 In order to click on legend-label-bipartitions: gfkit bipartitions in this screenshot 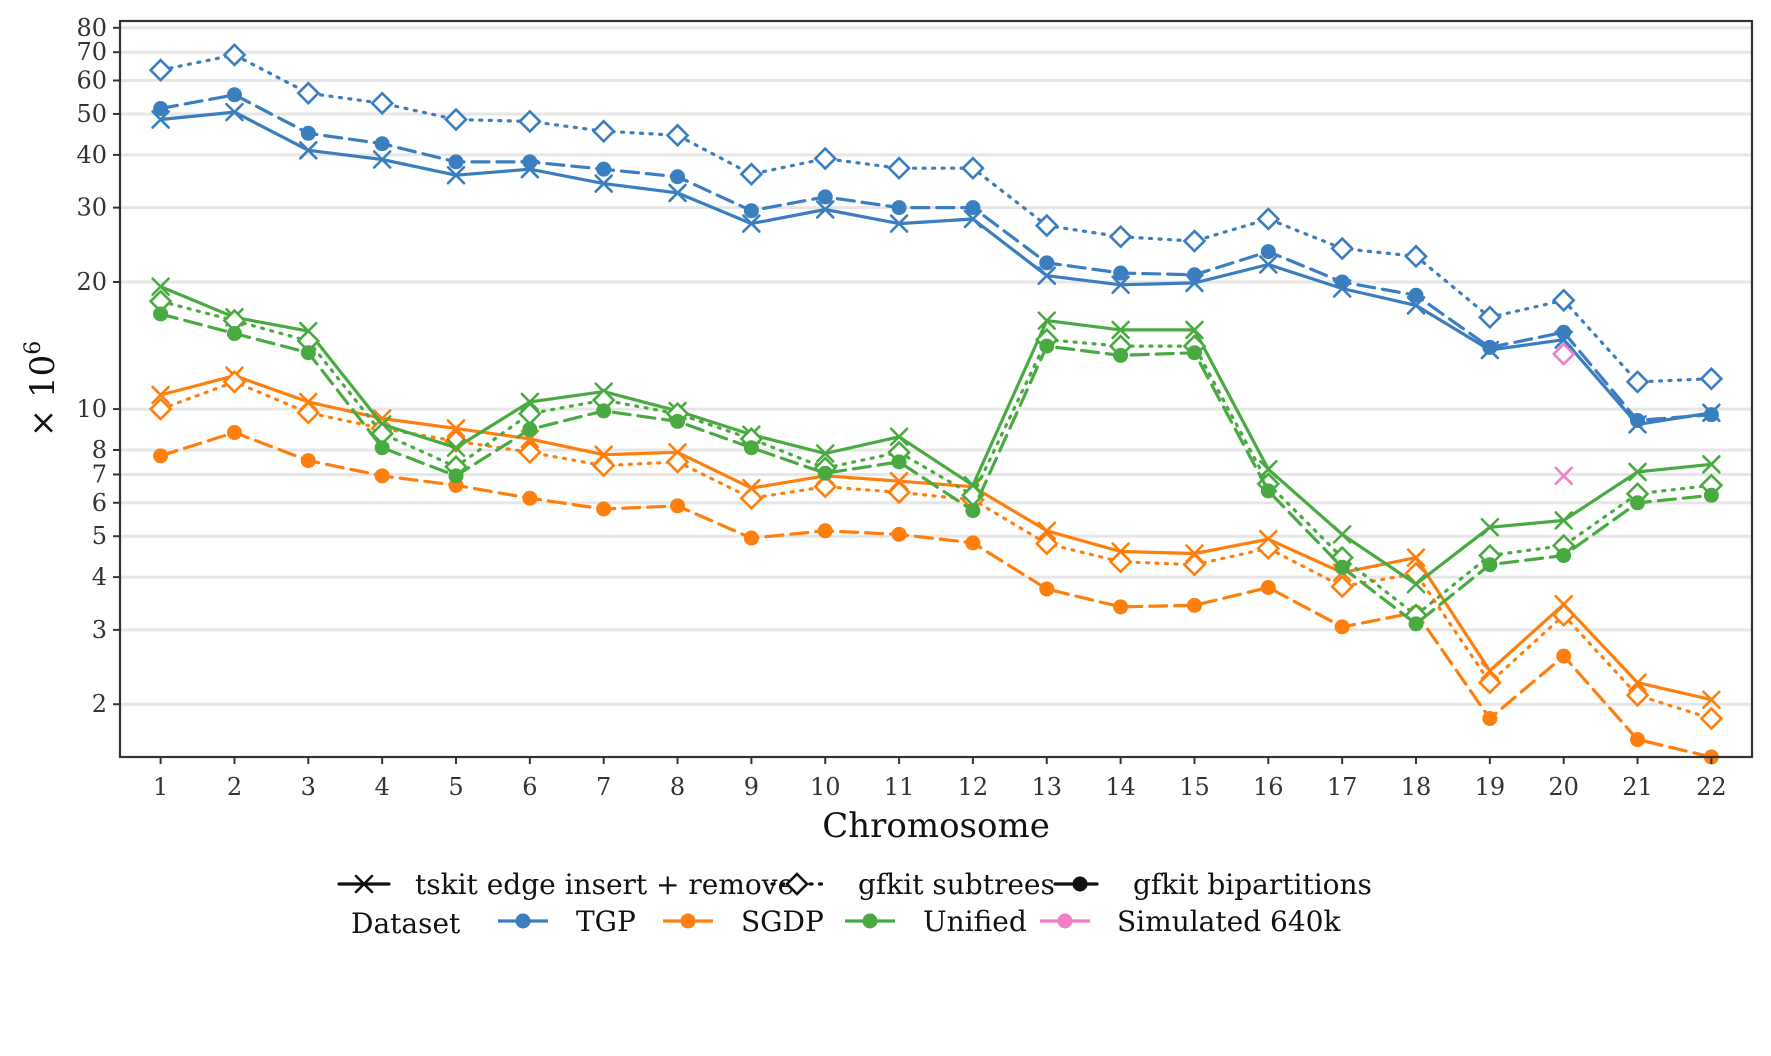, I will do `click(1252, 884)`.